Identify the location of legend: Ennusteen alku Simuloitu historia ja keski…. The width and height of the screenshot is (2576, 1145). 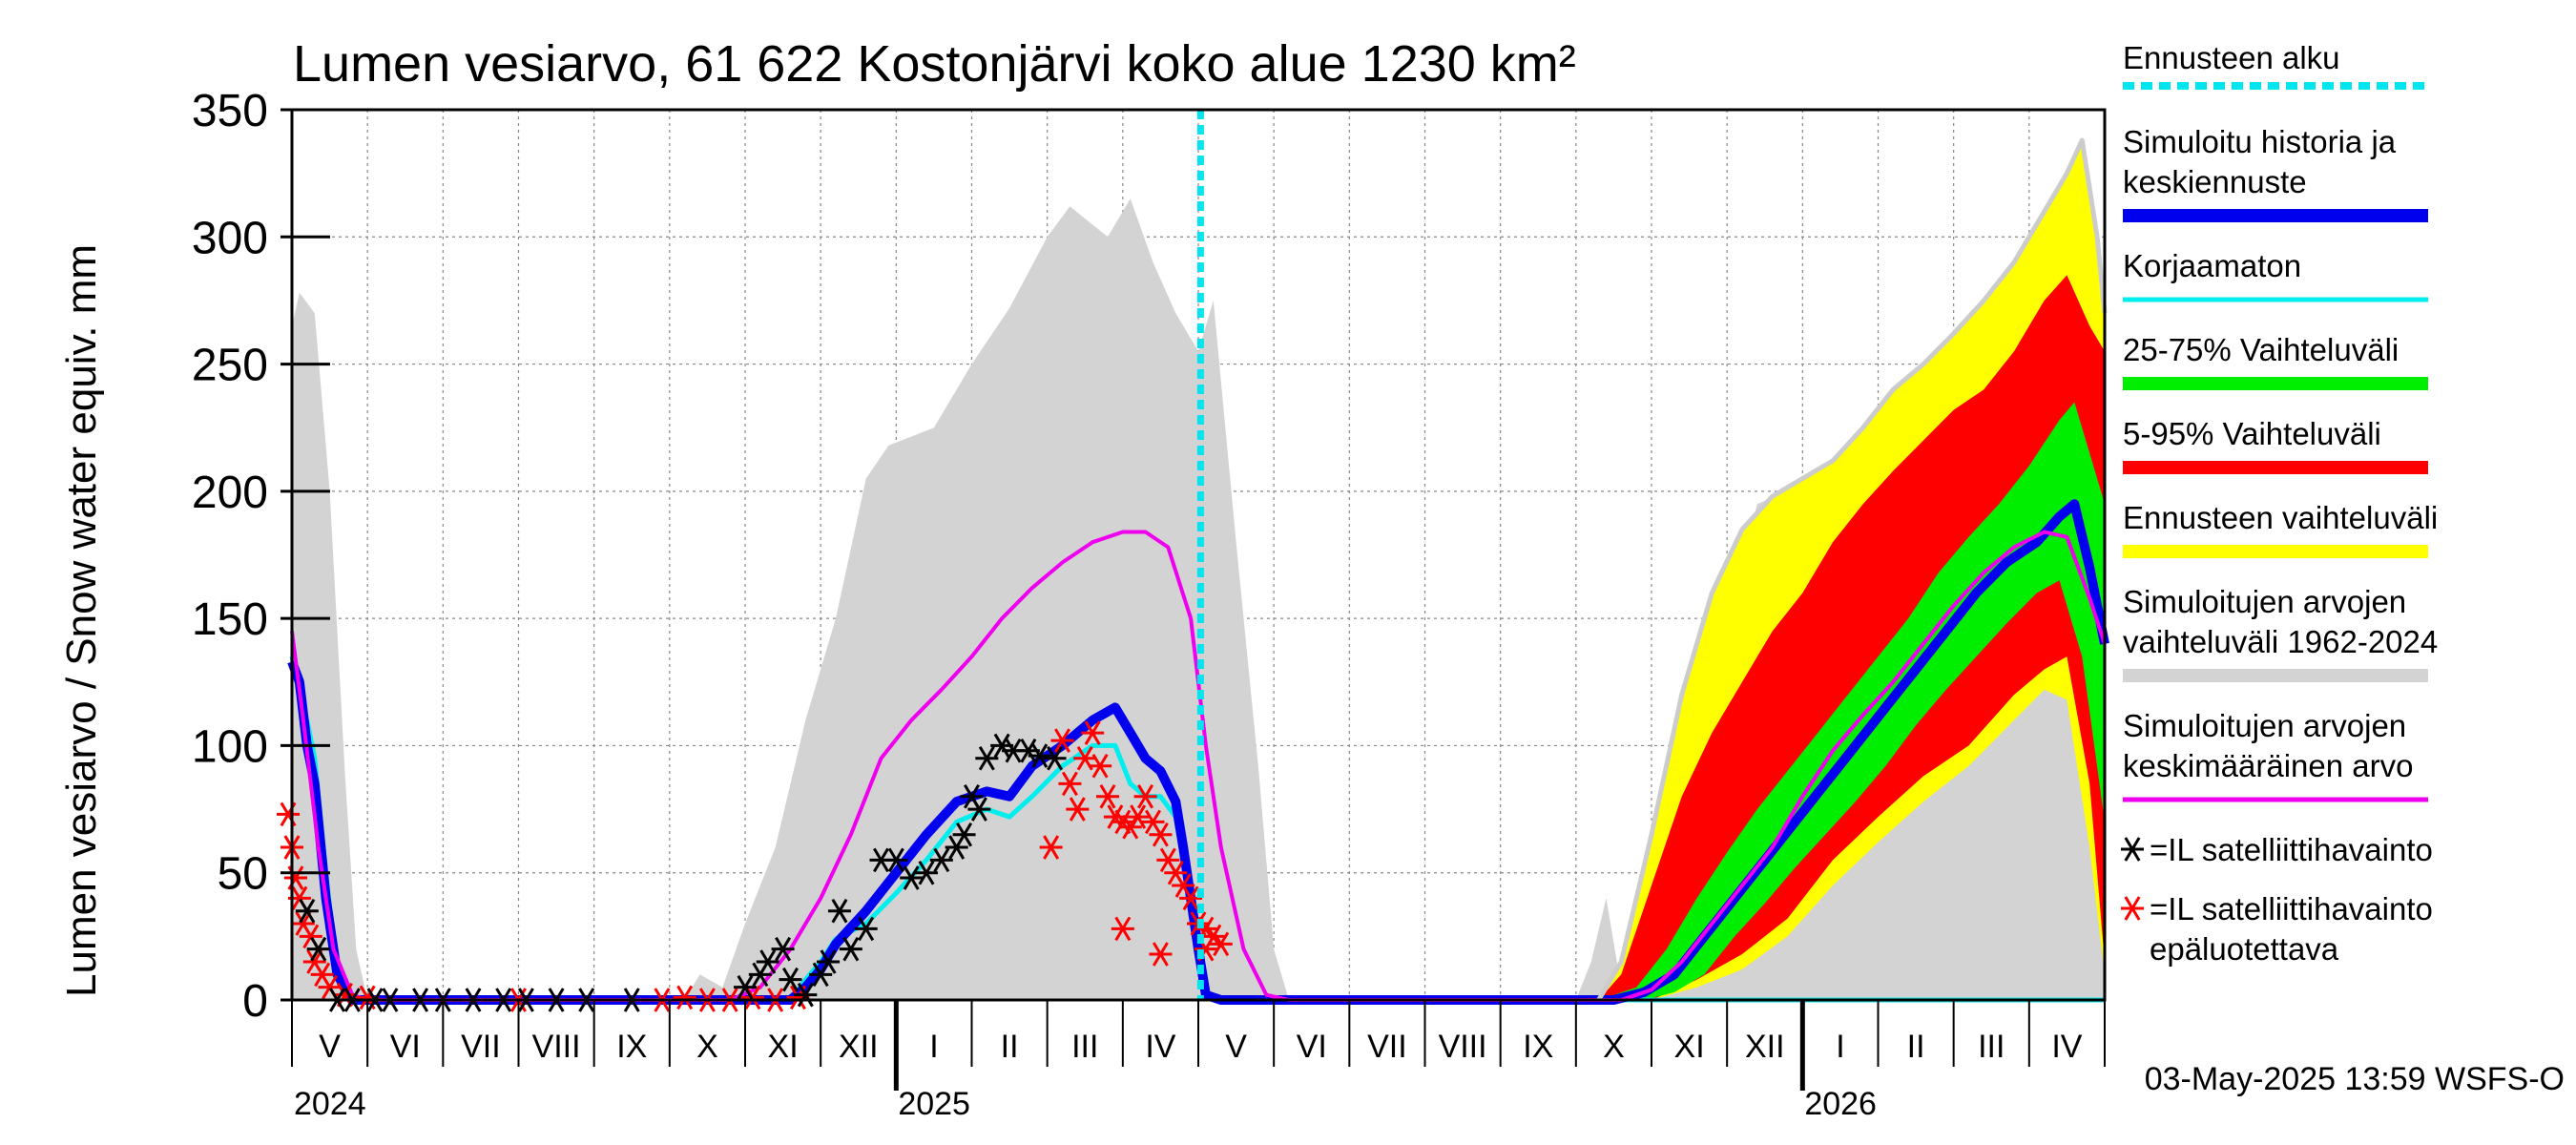
(2279, 503).